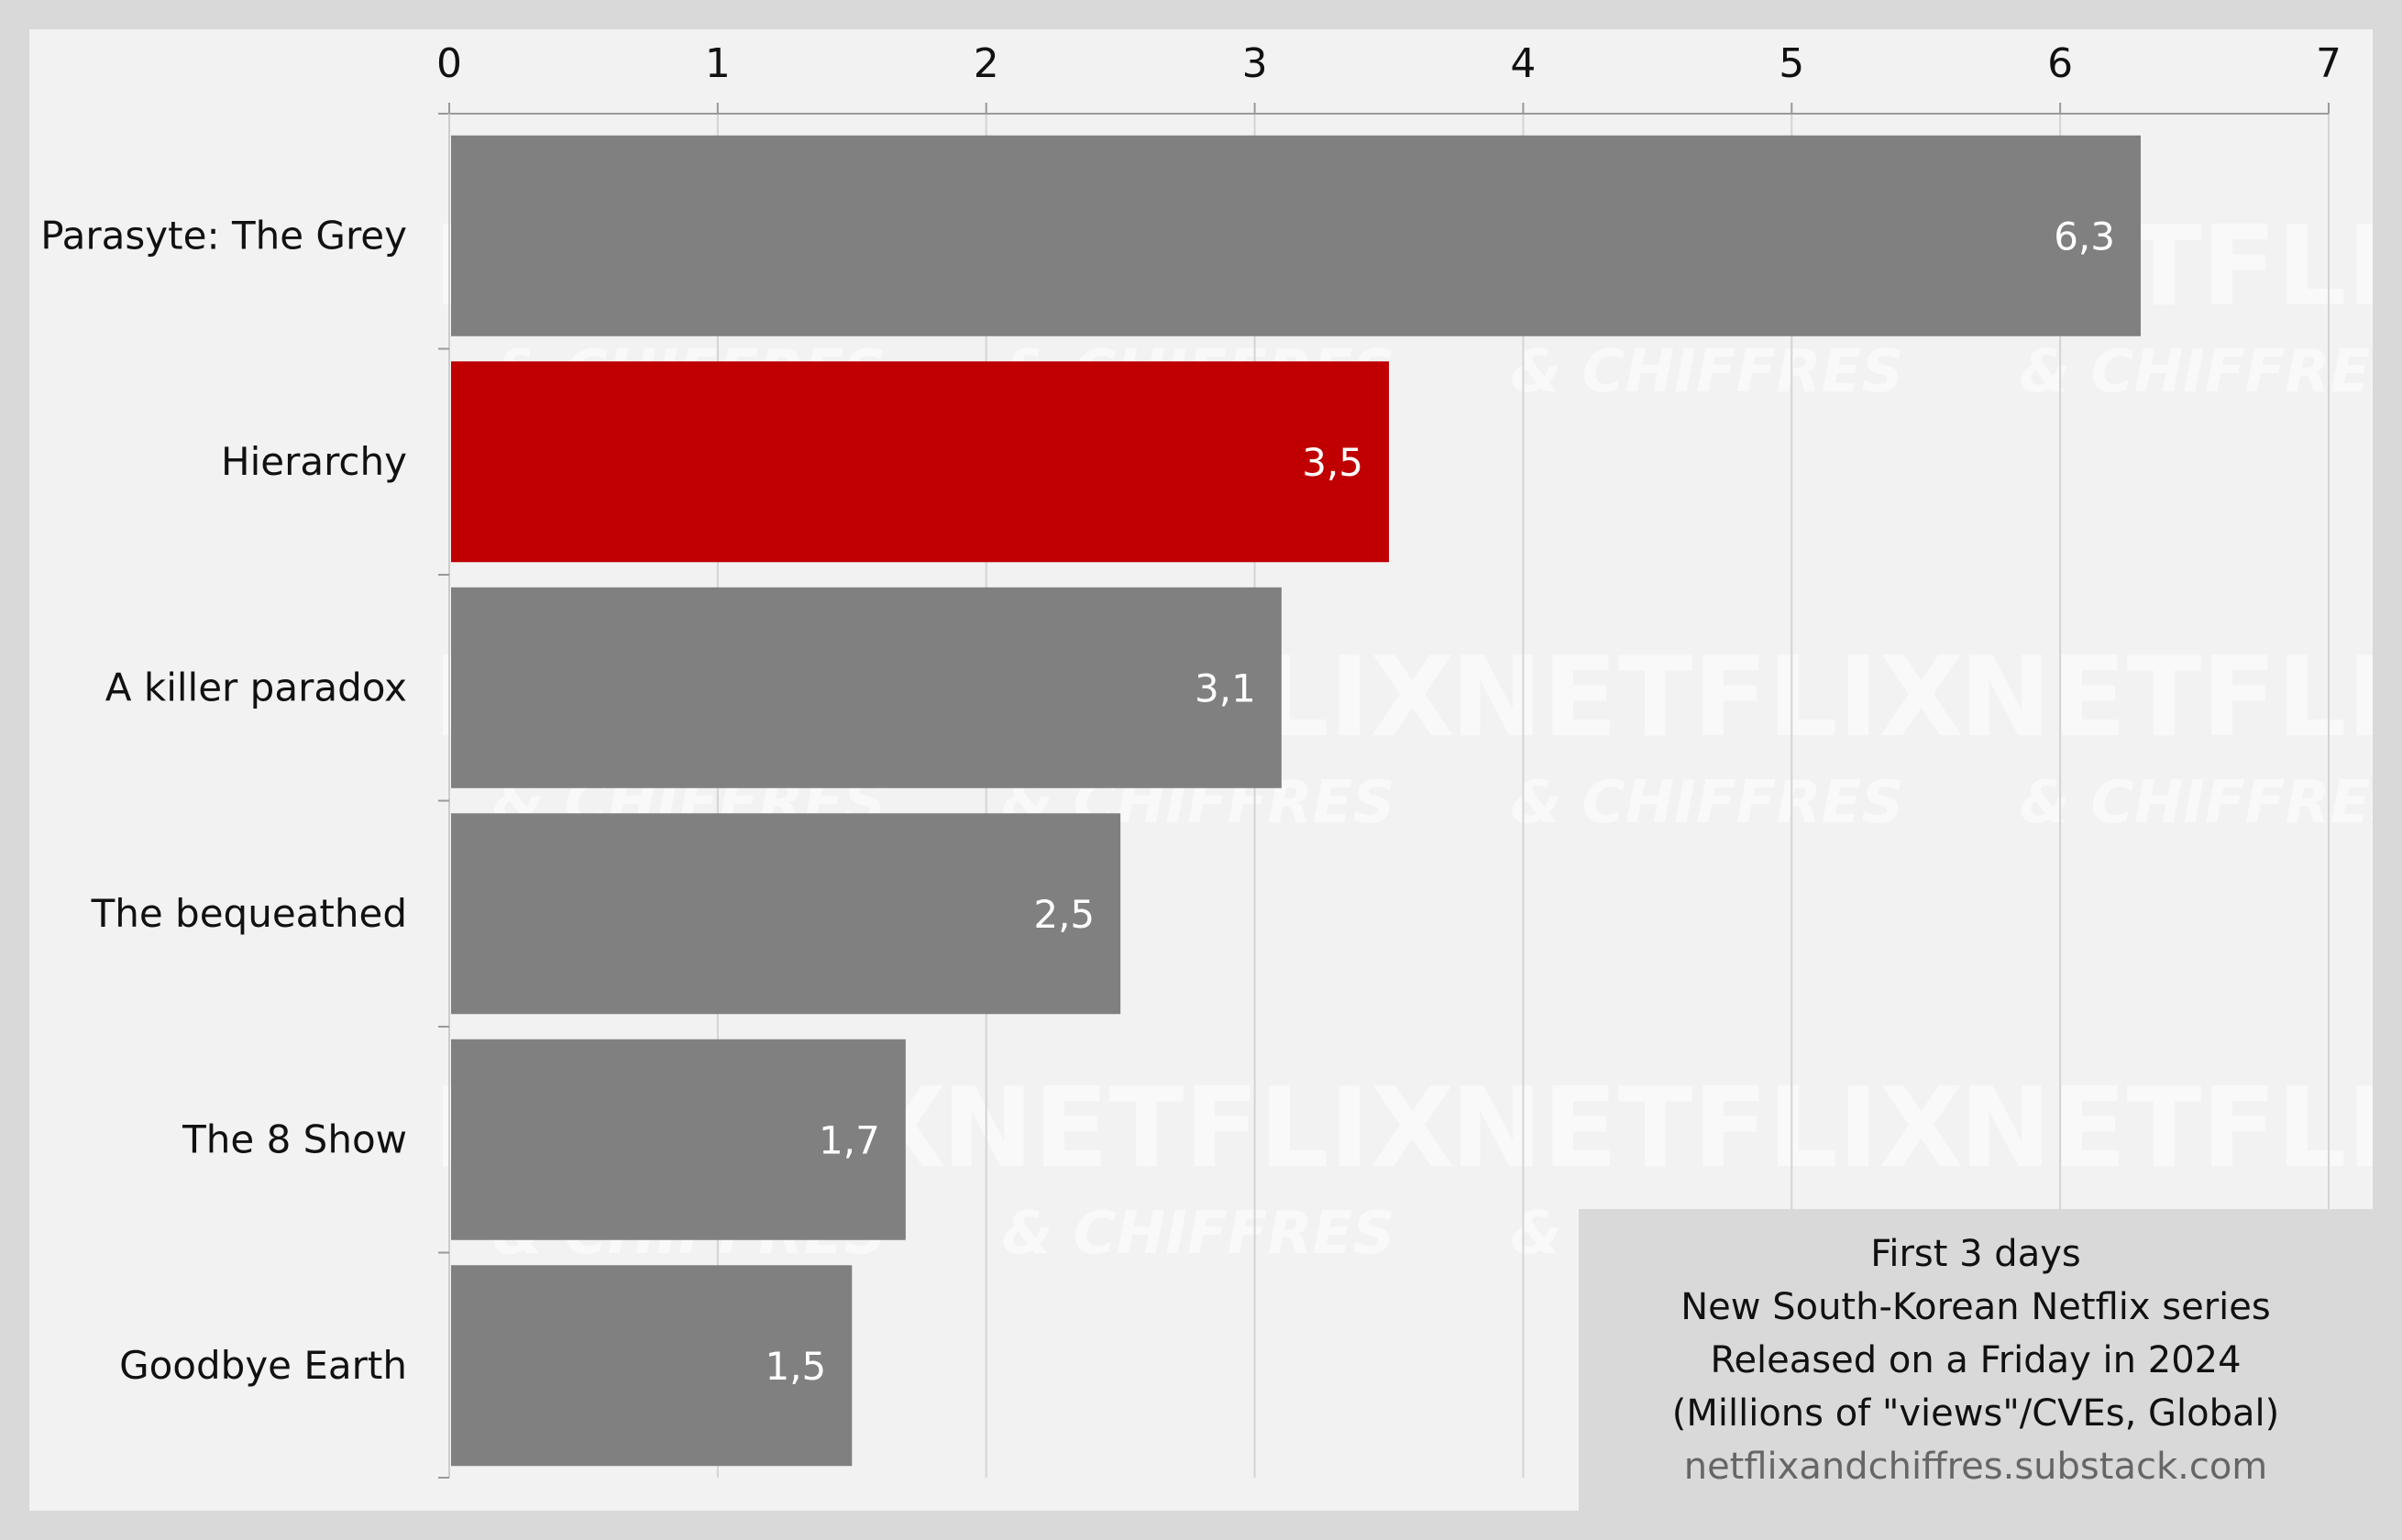 The width and height of the screenshot is (2402, 1540). Describe the element at coordinates (294, 1138) in the screenshot. I see `category-label: The 8 Show` at that location.